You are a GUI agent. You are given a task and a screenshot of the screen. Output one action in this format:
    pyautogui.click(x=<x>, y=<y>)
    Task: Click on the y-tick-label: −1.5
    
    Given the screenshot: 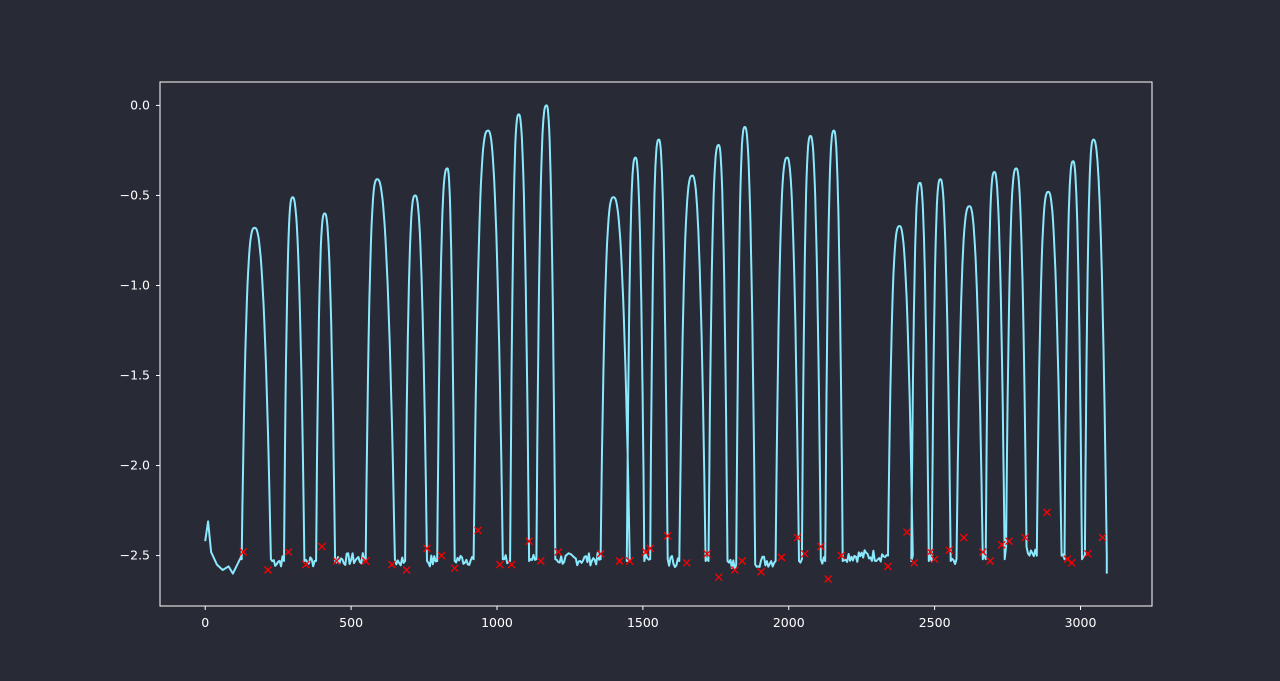 What is the action you would take?
    pyautogui.click(x=135, y=375)
    